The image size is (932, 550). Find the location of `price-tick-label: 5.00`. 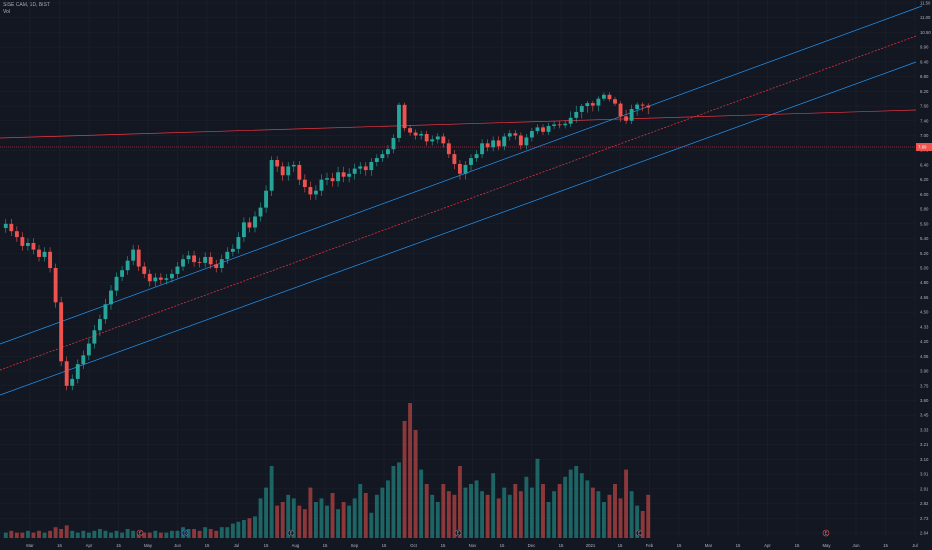

price-tick-label: 5.00 is located at coordinates (924, 268).